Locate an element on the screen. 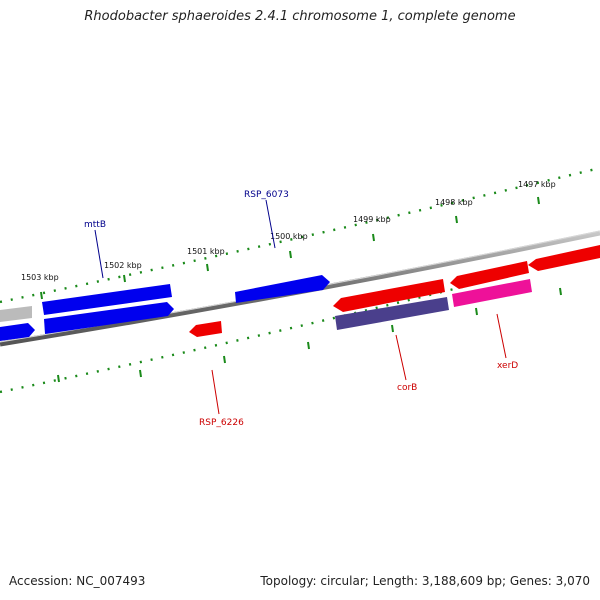 Image resolution: width=600 pixels, height=600 pixels. forward-genes-row2 is located at coordinates (87, 321).